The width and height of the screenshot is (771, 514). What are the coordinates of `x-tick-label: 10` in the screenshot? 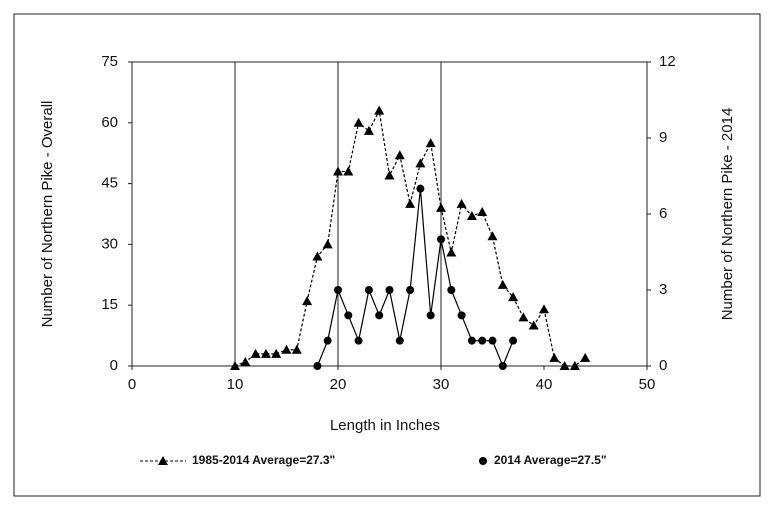 It's located at (235, 384).